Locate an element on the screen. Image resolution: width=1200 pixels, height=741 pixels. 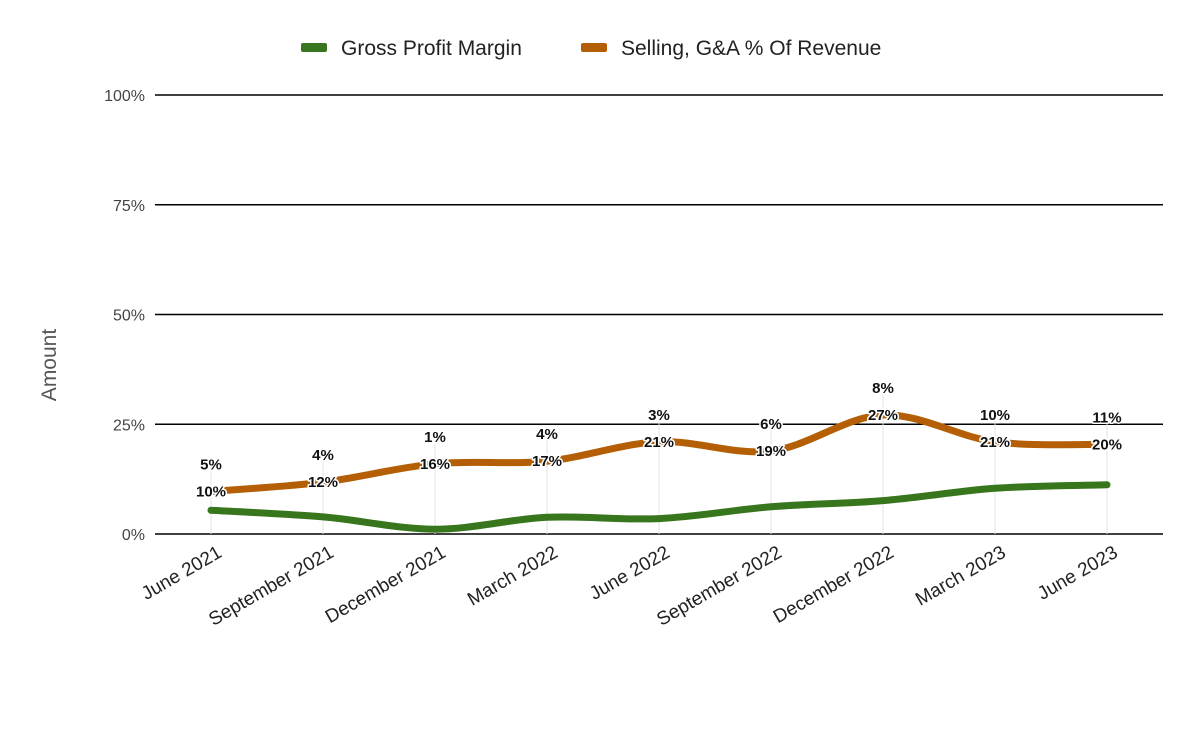
sga-data-label: 12% is located at coordinates (323, 482).